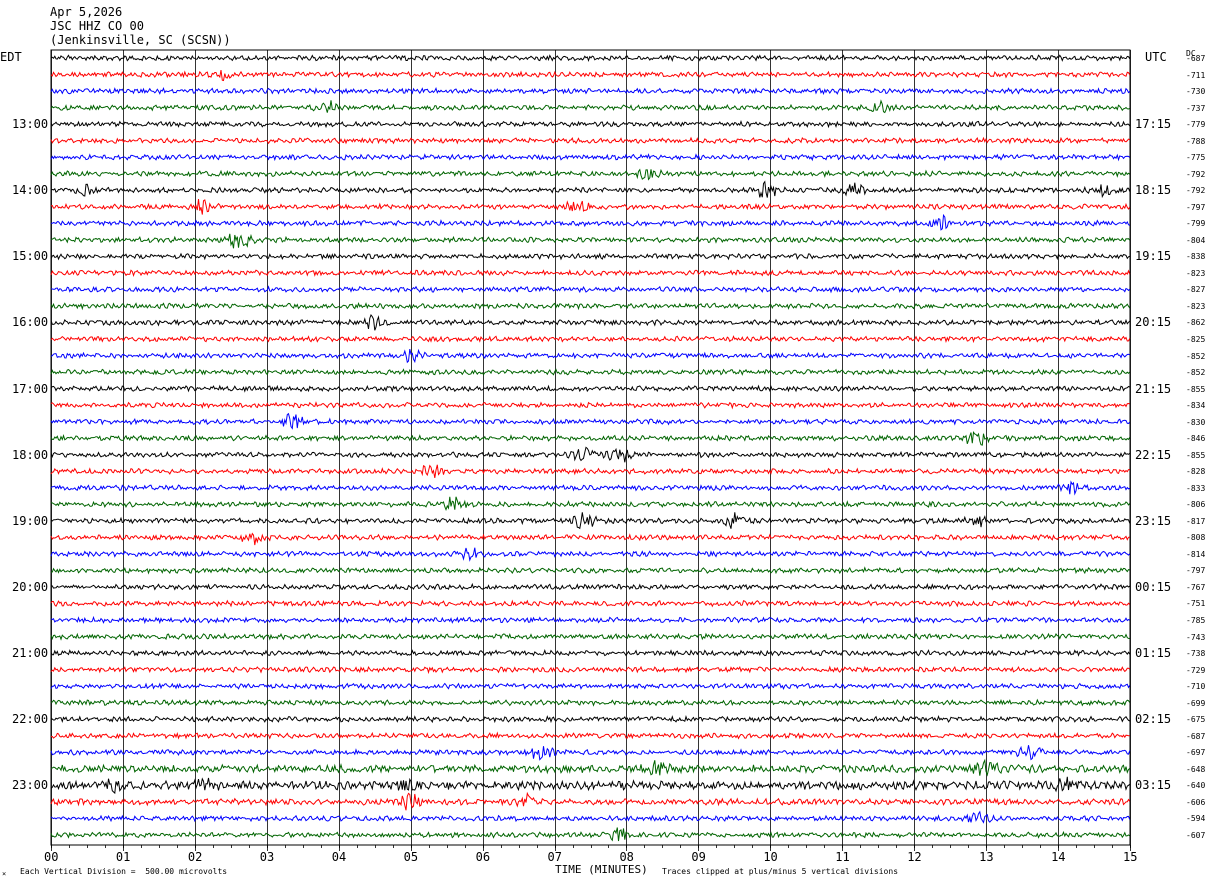 The image size is (1210, 886). What do you see at coordinates (1196, 406) in the screenshot?
I see `dc-offset-value: -834` at bounding box center [1196, 406].